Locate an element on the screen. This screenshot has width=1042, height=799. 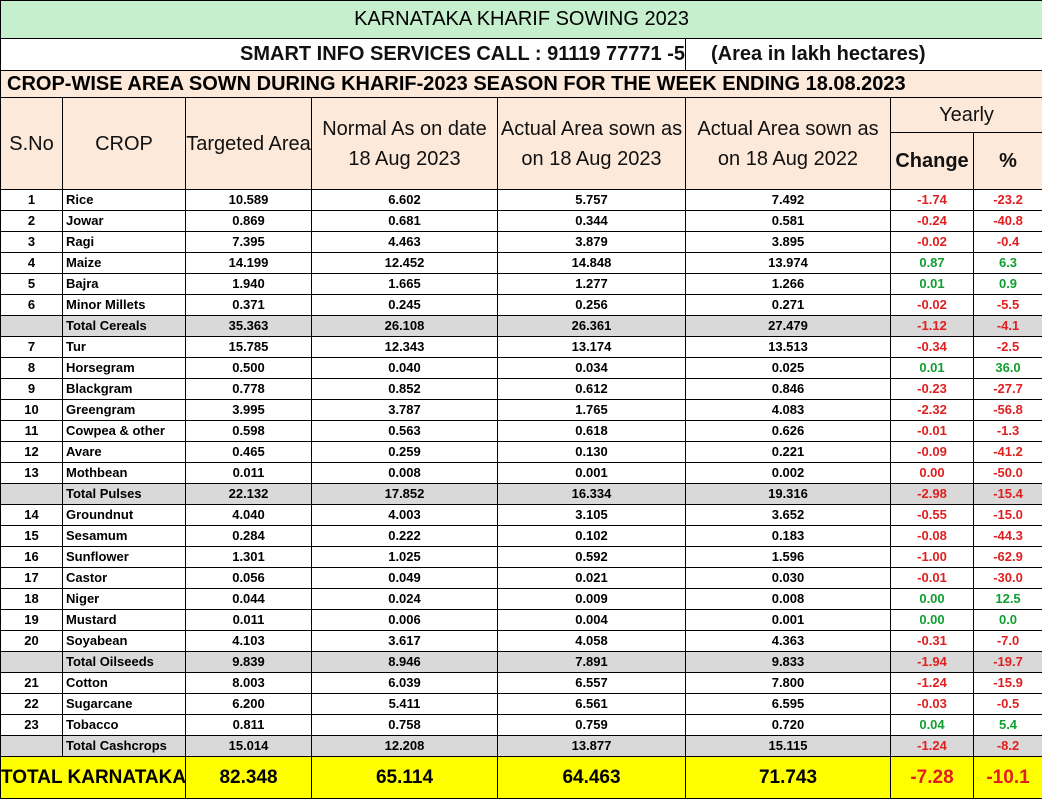
cell: Total Cashcrops is located at coordinates (124, 746).